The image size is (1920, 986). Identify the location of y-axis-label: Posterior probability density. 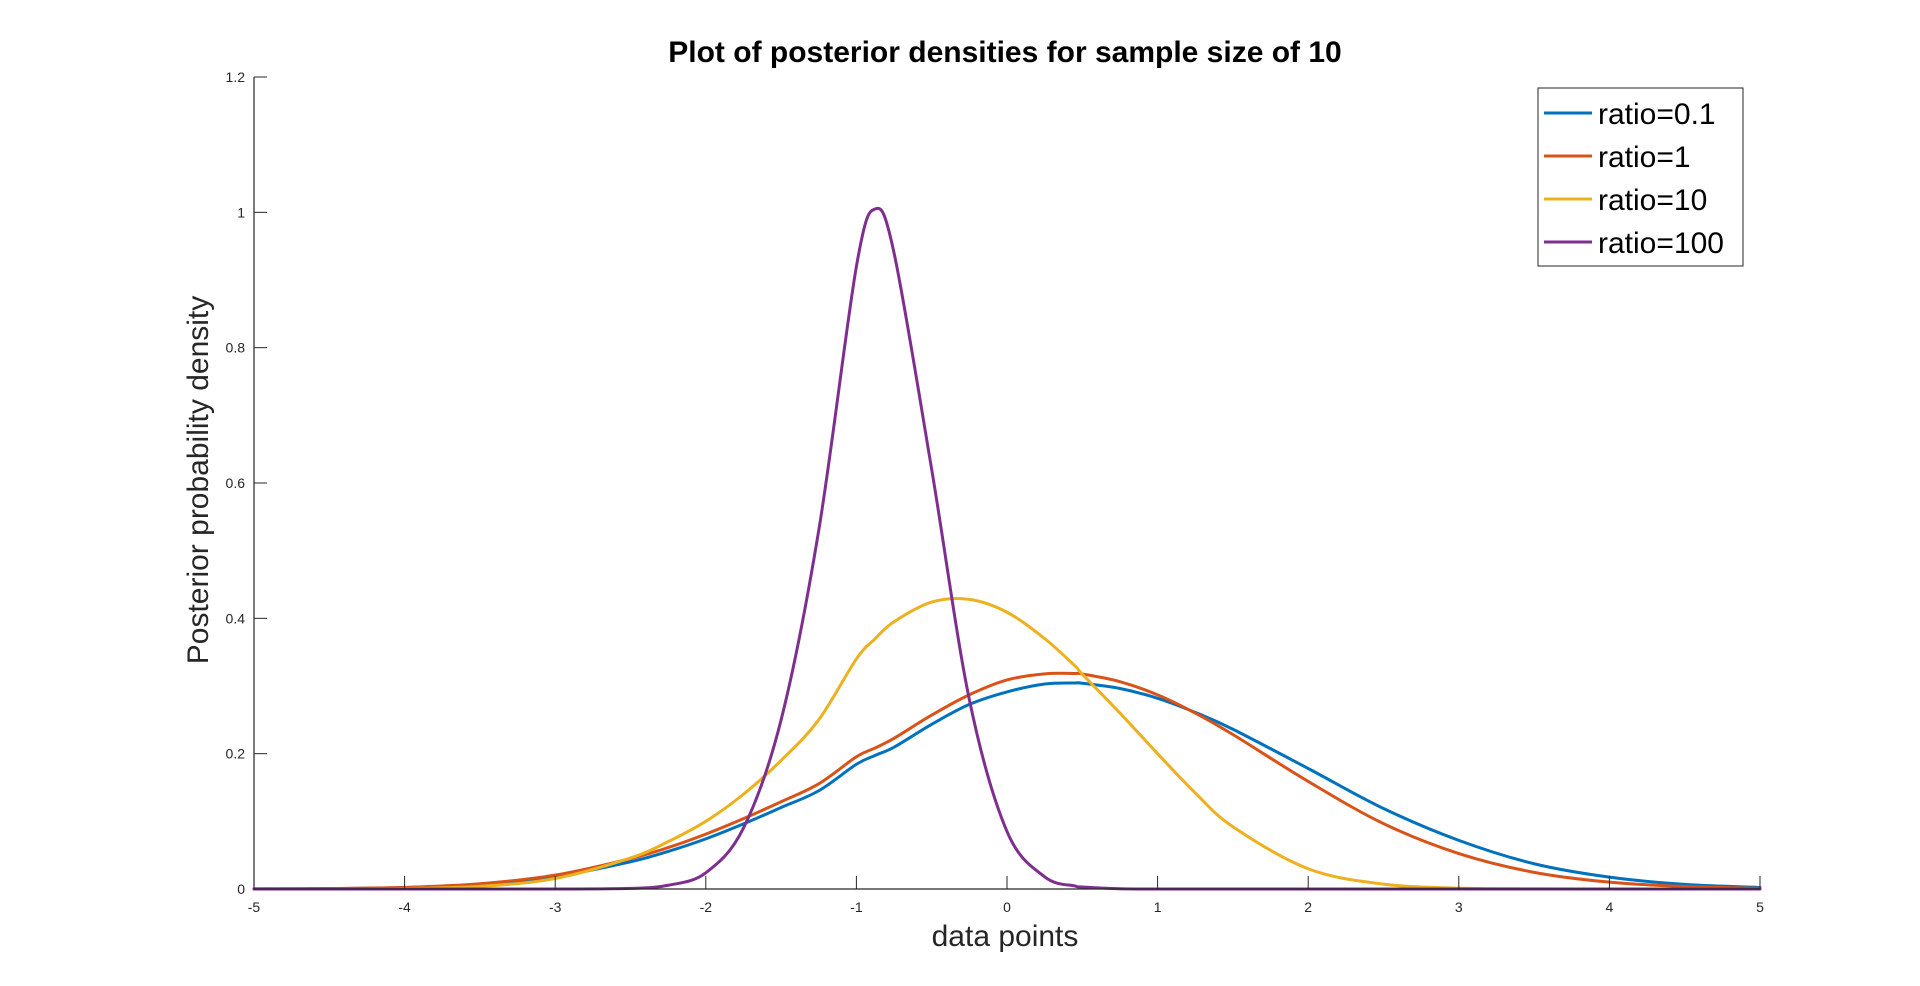
(198, 480).